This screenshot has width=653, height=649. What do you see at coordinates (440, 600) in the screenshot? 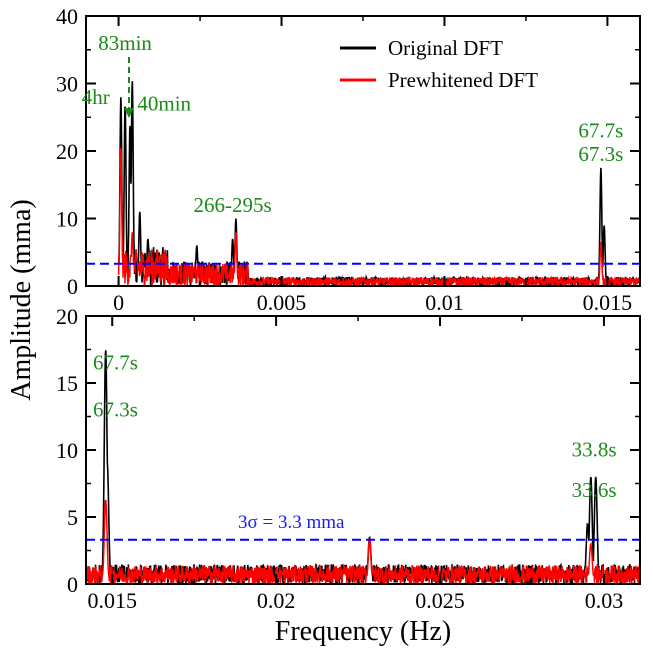
I see `bottom-x-tick-label: 0.025` at bounding box center [440, 600].